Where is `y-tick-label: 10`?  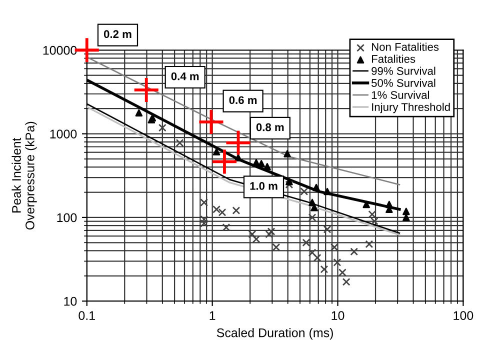 y-tick-label: 10 is located at coordinates (70, 301).